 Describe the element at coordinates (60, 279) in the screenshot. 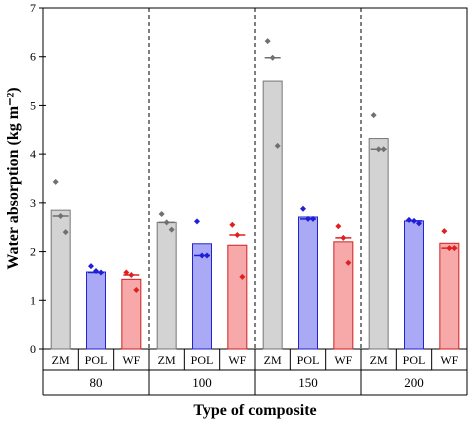

I see `bar-80-zm` at that location.